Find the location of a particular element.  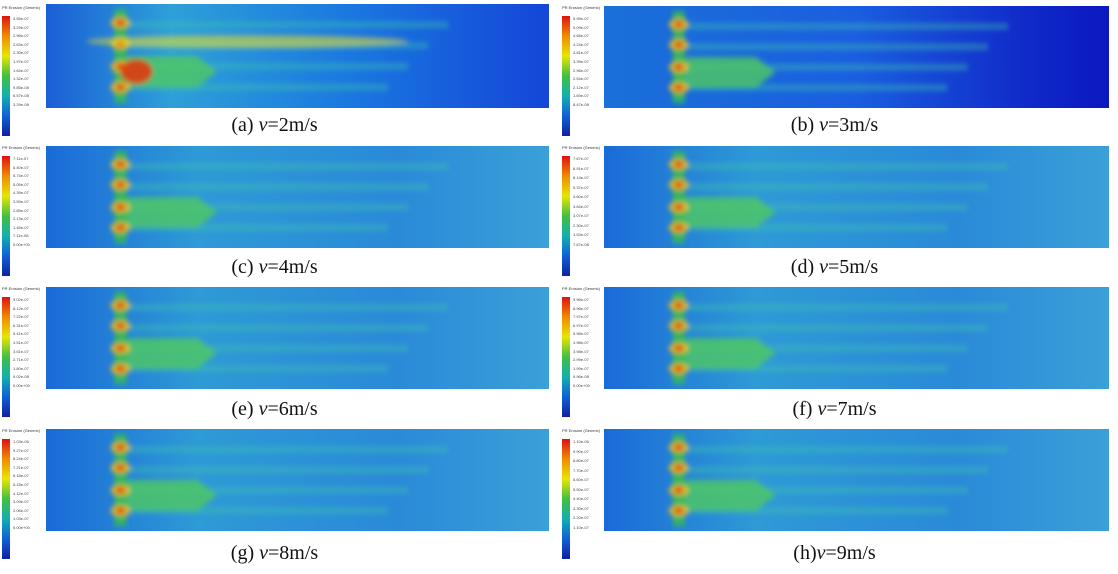

legend-tick-label: 6.60e-07 is located at coordinates (581, 480).